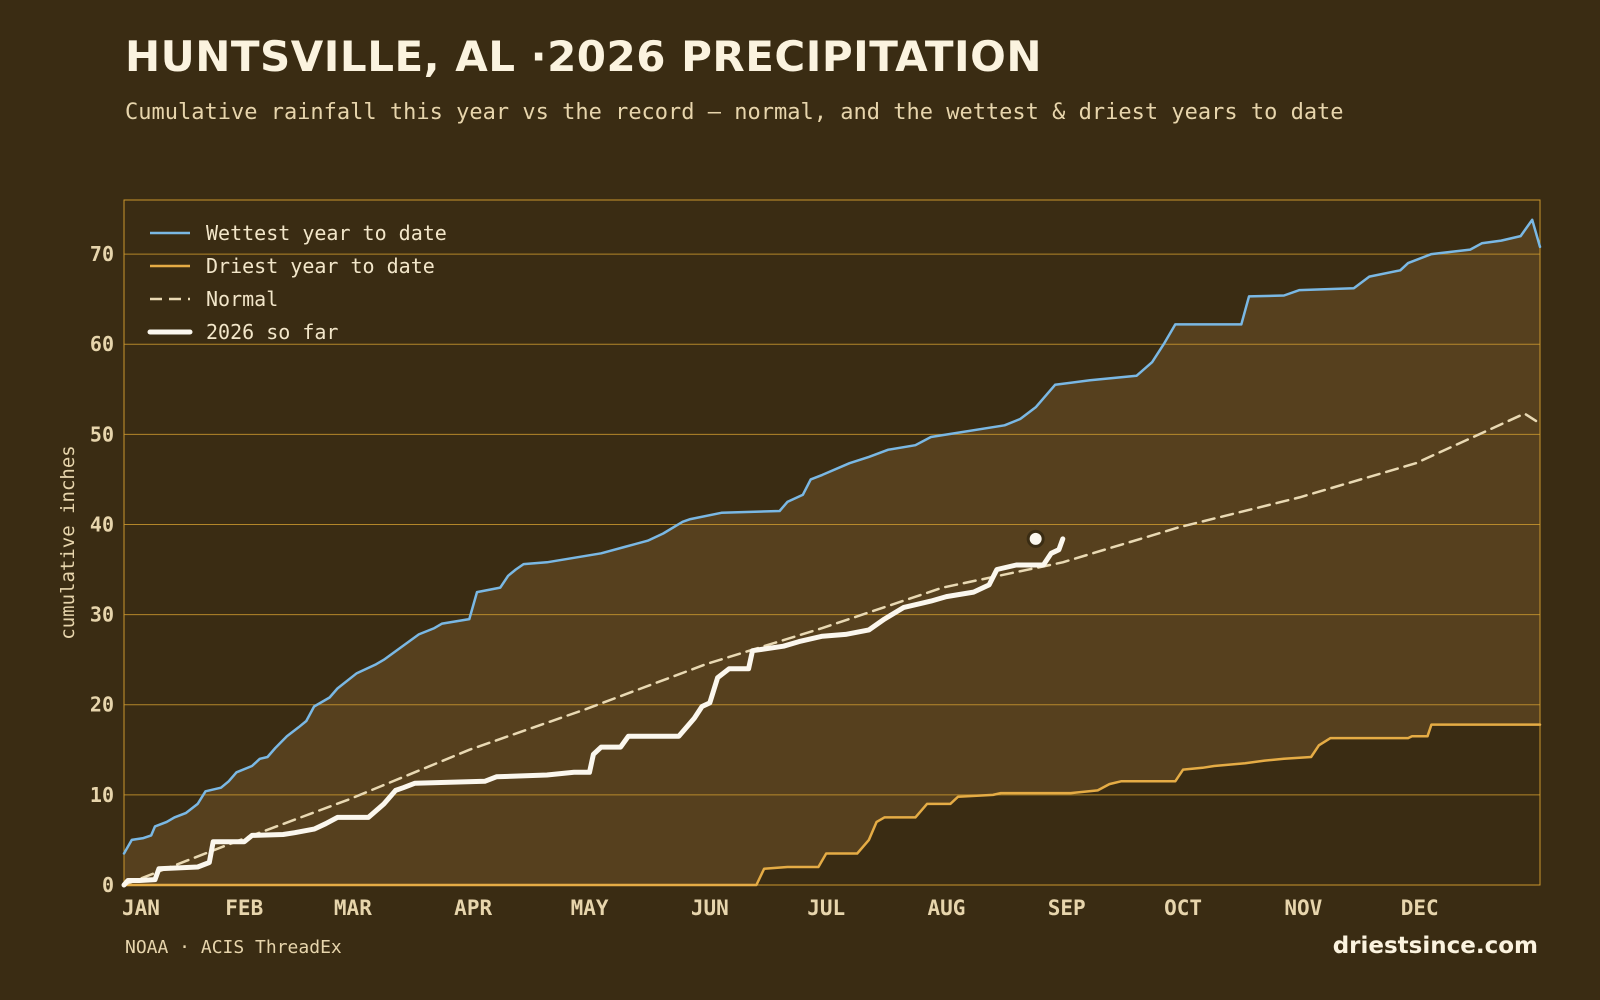 This screenshot has height=1000, width=1600. I want to click on brand-link: driestsince.com, so click(1435, 946).